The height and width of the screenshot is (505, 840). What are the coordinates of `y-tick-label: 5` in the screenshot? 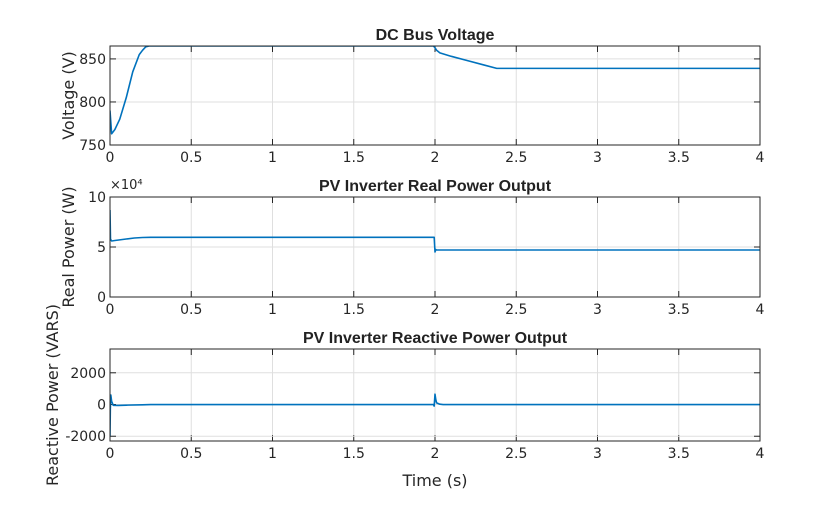 It's located at (101, 248).